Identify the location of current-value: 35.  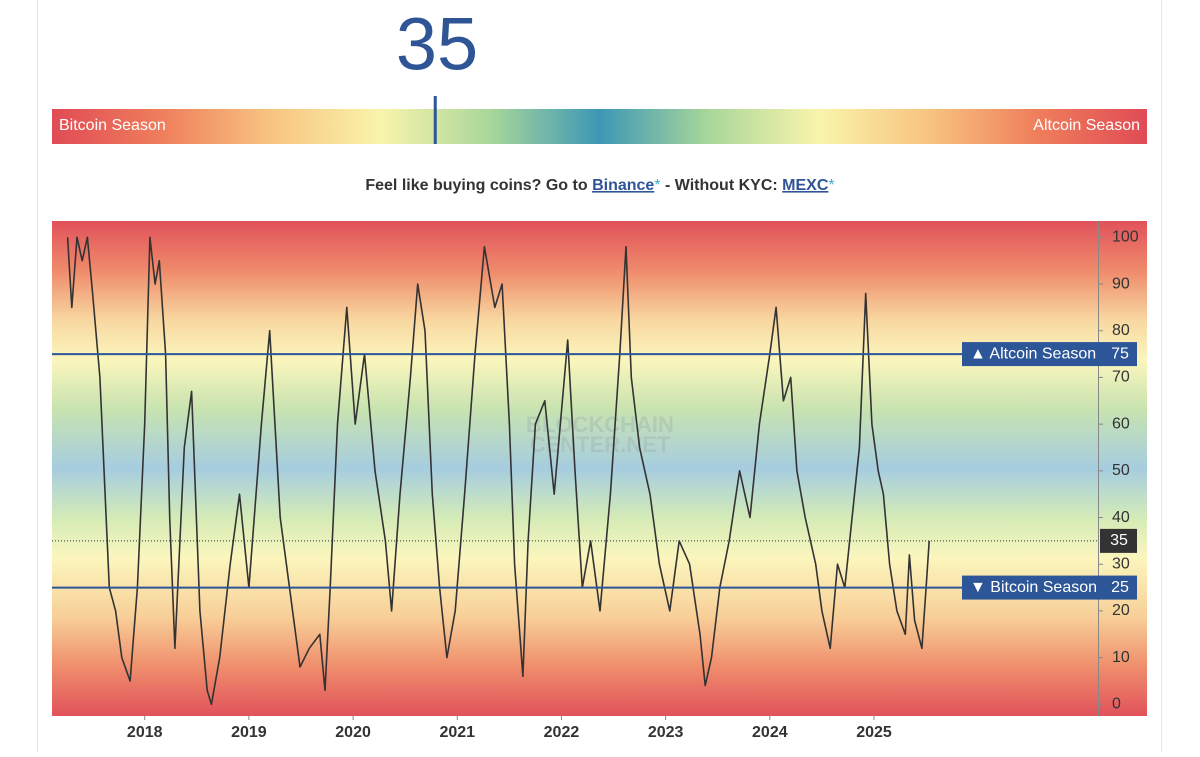
(437, 44).